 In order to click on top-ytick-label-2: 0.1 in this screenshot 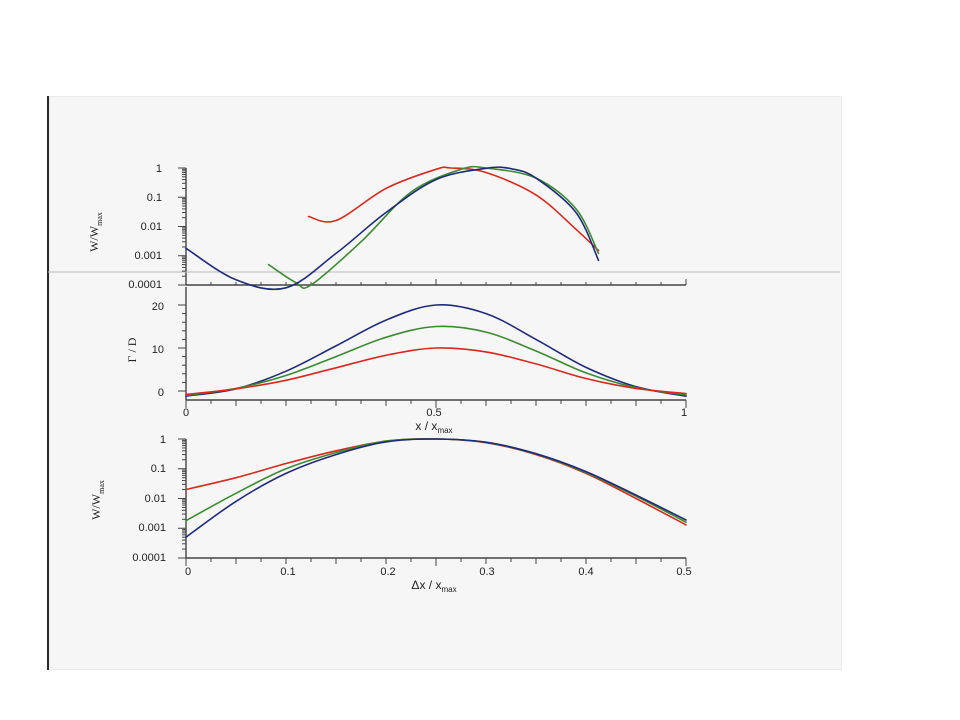, I will do `click(154, 198)`.